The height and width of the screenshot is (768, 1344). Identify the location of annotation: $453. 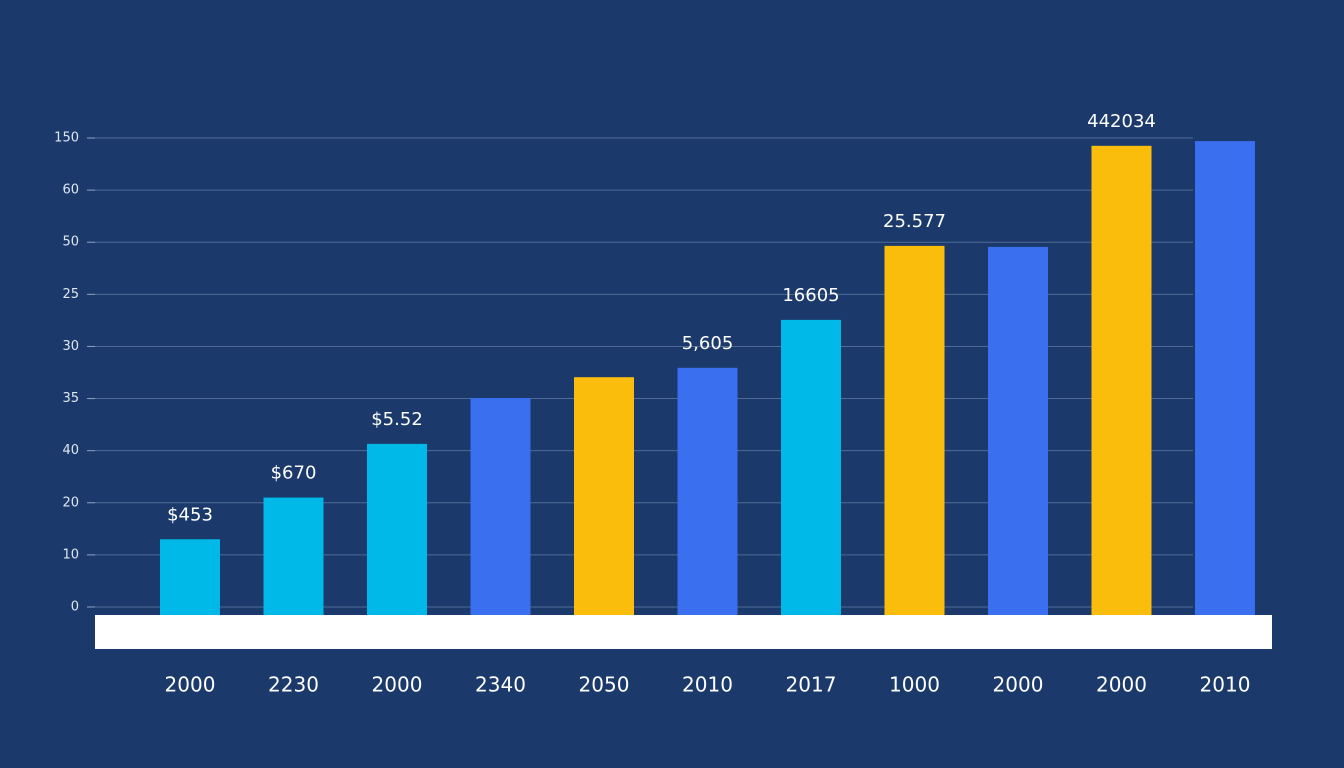
(190, 514).